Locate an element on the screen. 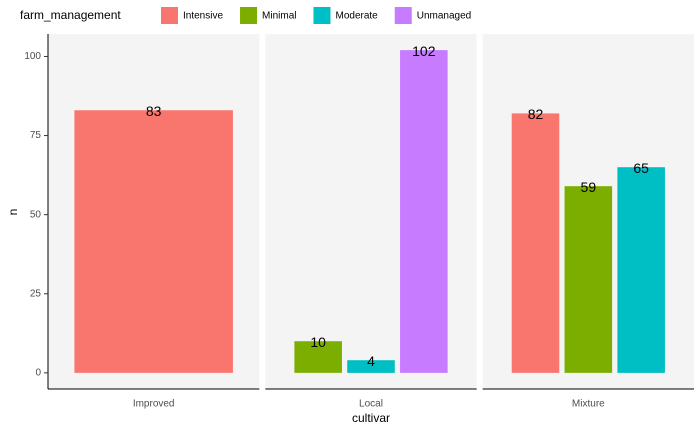  legend-label: Minimal is located at coordinates (279, 16).